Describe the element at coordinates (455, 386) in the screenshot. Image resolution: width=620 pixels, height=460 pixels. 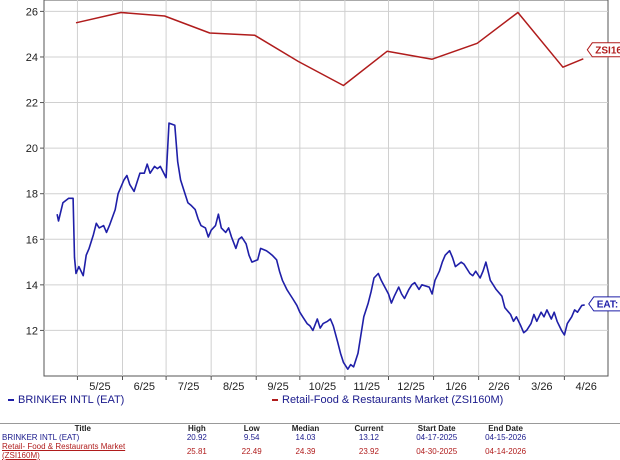
I see `x-tick-label: 1/26` at that location.